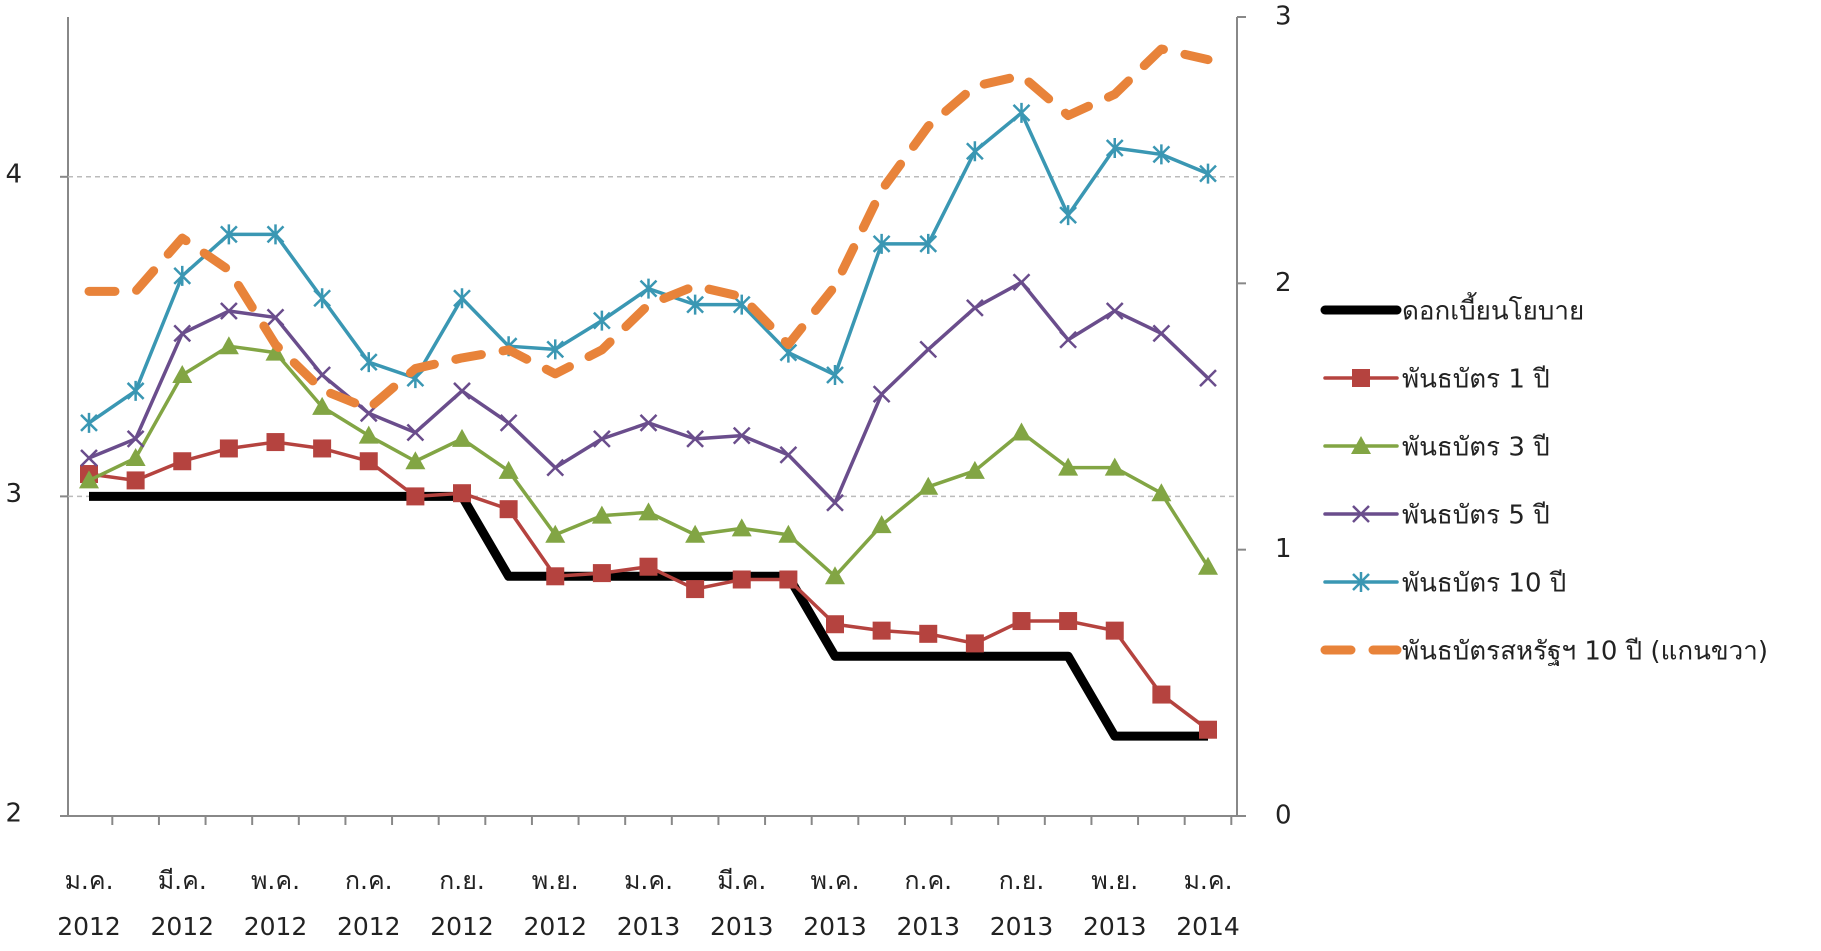 Image resolution: width=1821 pixels, height=951 pixels. I want to click on y-tick-label: 2, so click(13, 814).